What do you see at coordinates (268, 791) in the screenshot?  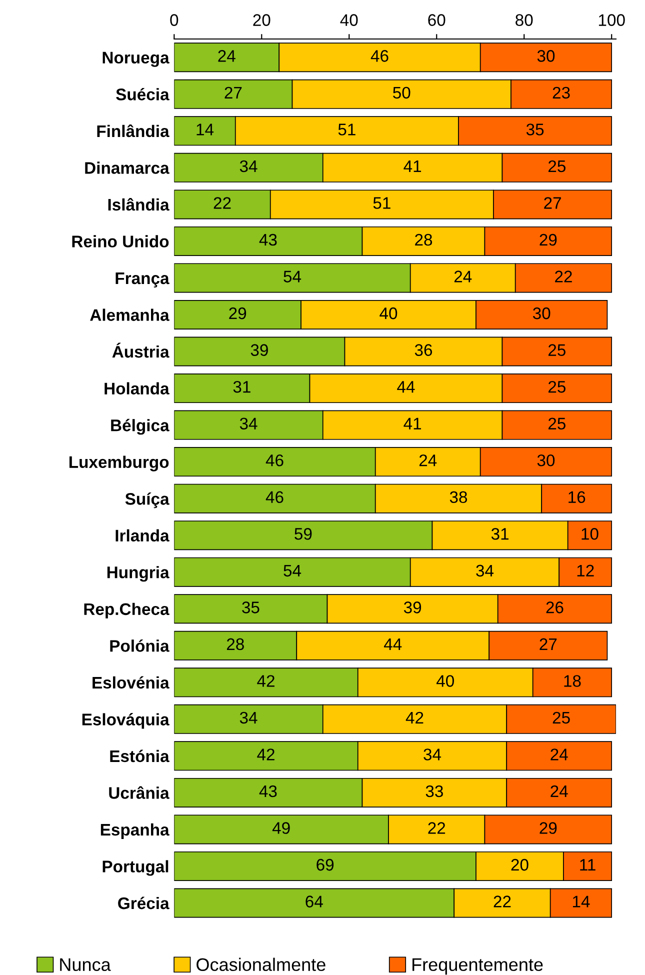 I see `data-label: 43` at bounding box center [268, 791].